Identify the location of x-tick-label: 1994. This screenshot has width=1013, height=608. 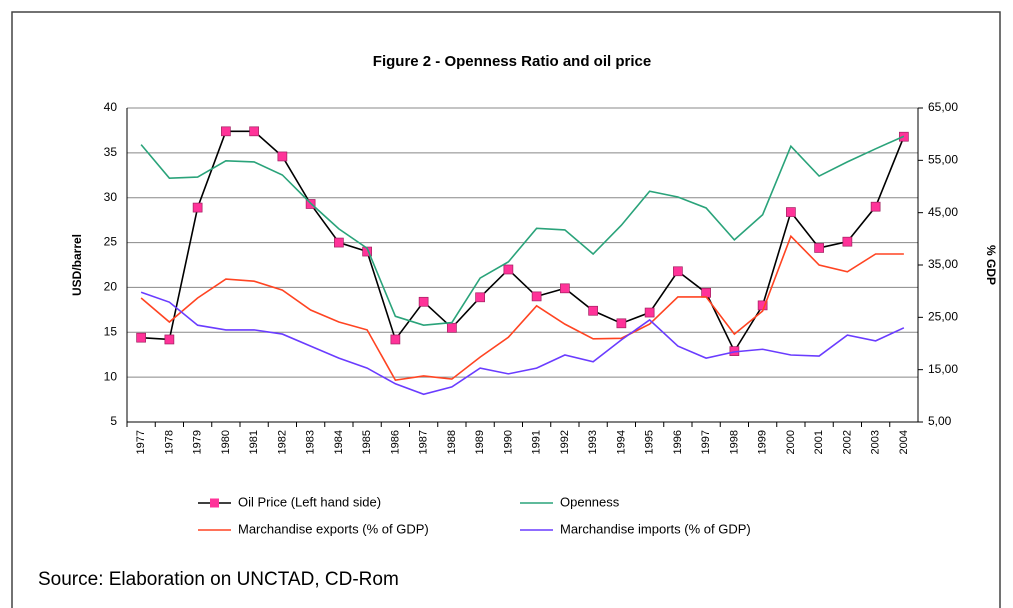
(621, 442).